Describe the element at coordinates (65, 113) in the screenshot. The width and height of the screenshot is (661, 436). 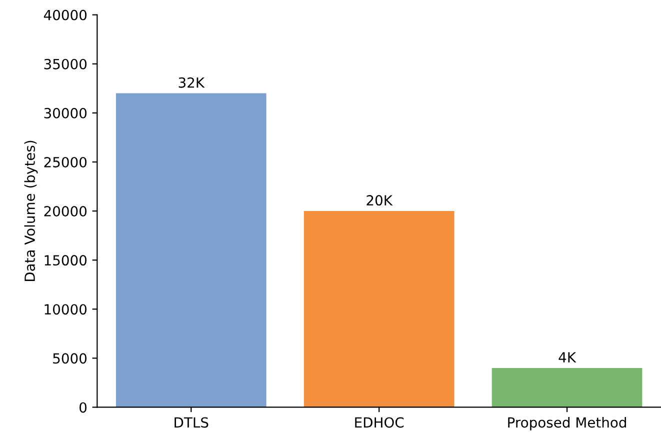
I see `y-tick-label: 30000` at that location.